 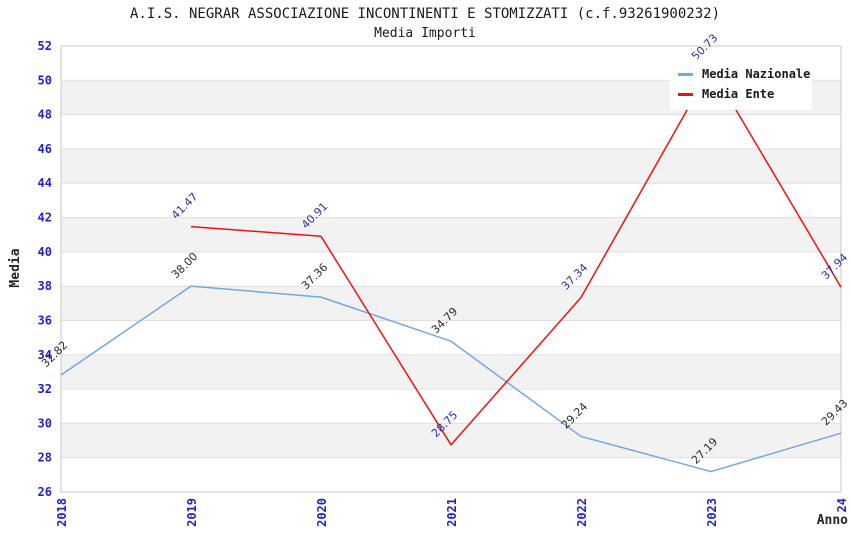 I want to click on legend: Media Nazionale Media Ente, so click(x=741, y=84).